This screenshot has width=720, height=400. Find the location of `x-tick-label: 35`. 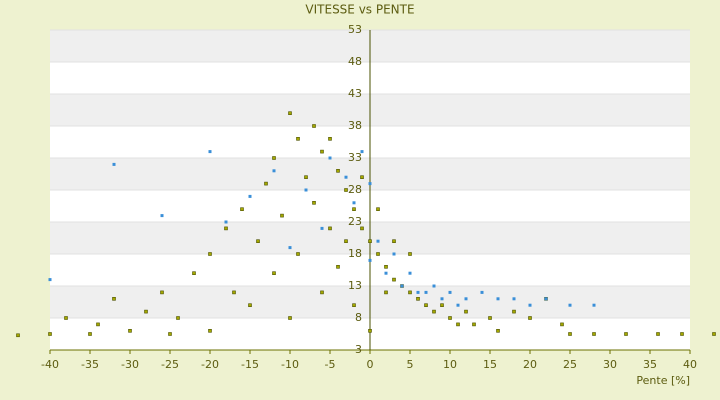

x-tick-label: 35 is located at coordinates (650, 364).